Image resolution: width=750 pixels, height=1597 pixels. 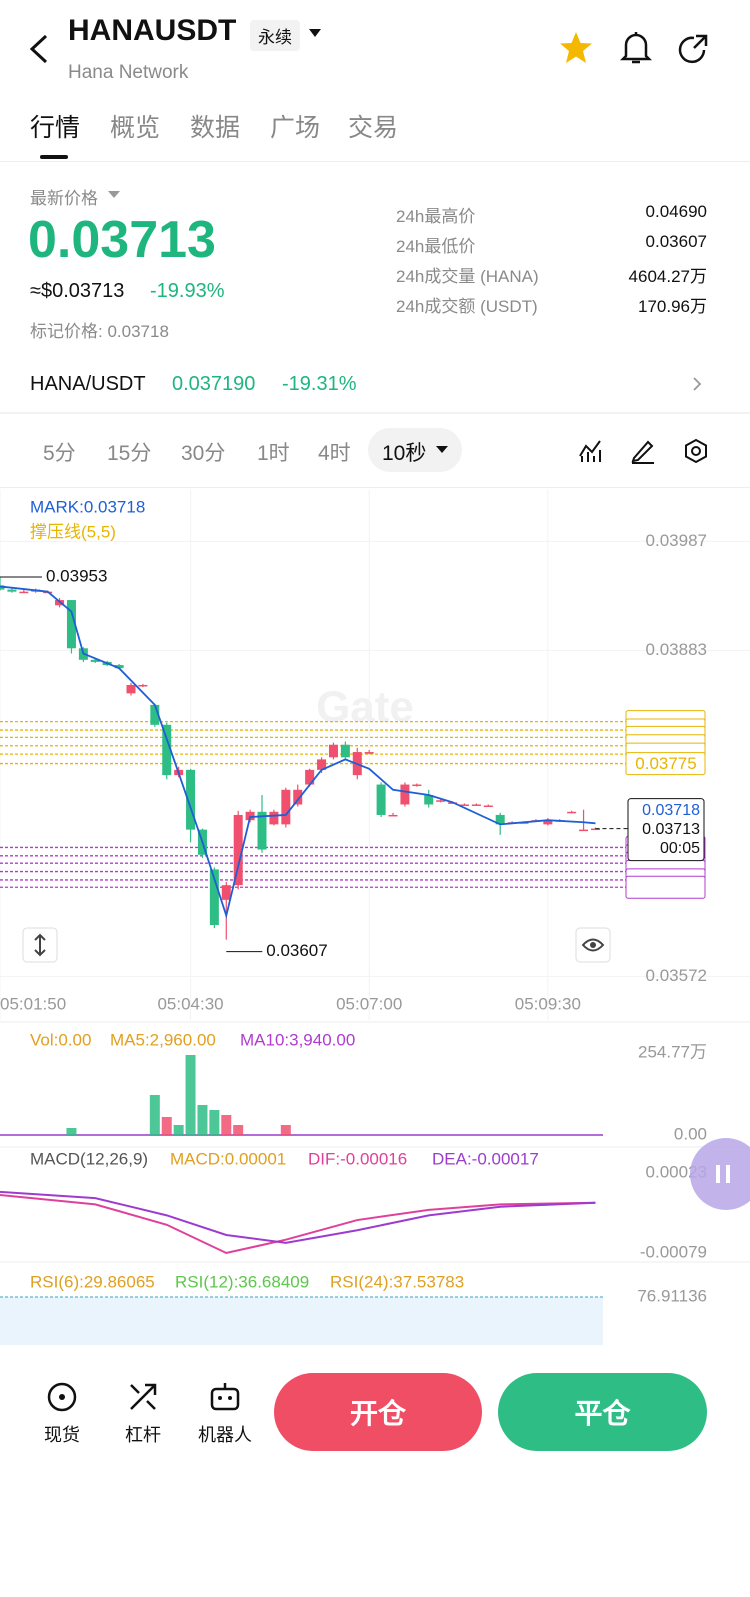 What do you see at coordinates (315, 33) in the screenshot?
I see `dropdown-caret` at bounding box center [315, 33].